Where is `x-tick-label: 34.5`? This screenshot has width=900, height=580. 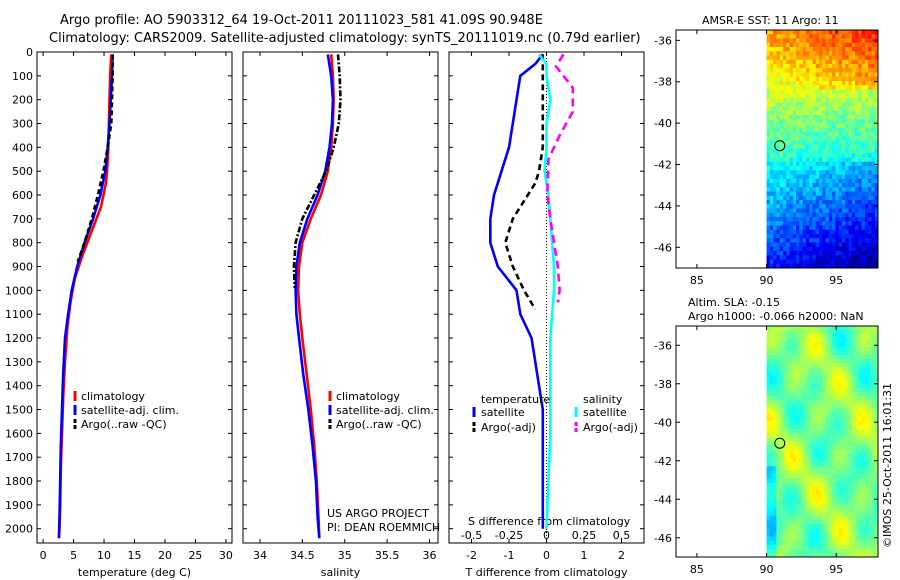
x-tick-label: 34.5 is located at coordinates (302, 555).